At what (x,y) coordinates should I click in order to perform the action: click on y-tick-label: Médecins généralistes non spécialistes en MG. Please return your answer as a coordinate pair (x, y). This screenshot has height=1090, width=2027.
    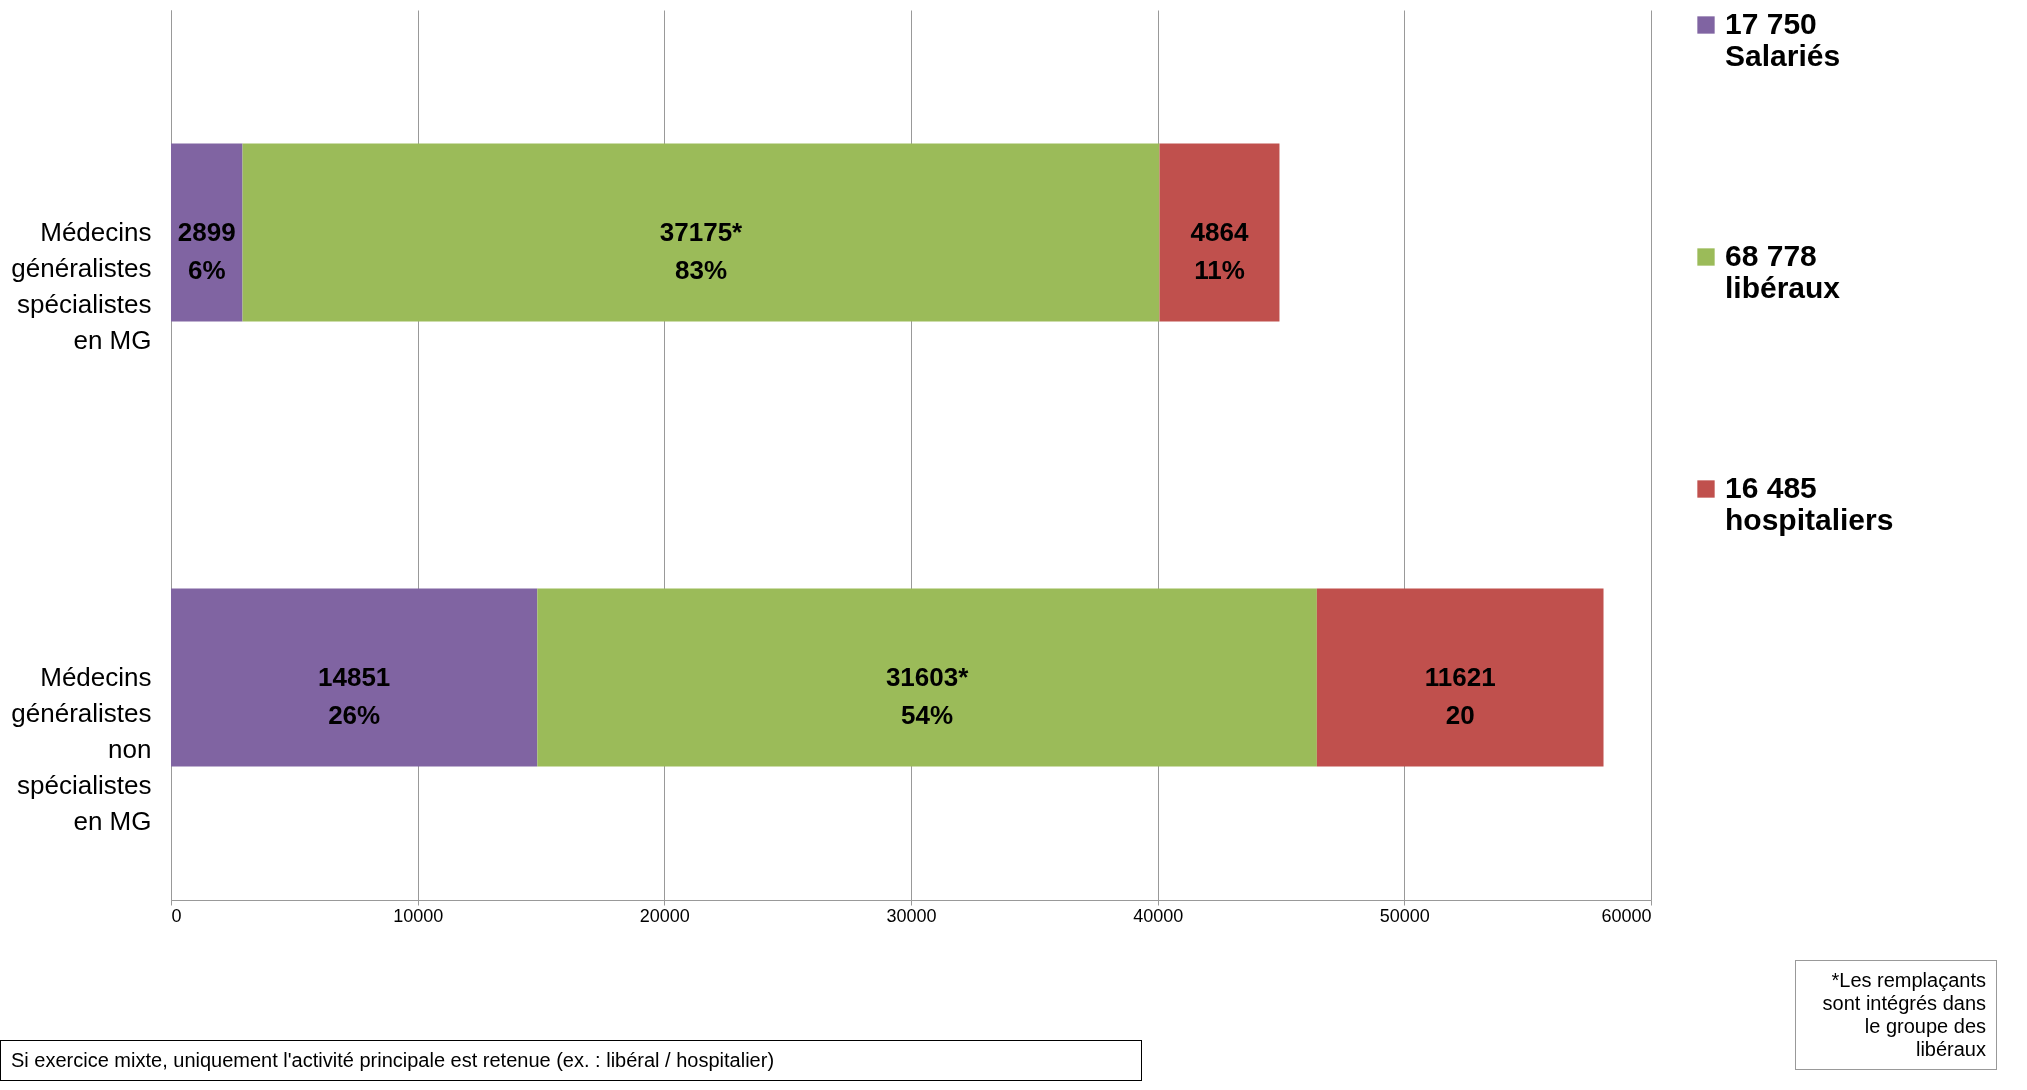
    Looking at the image, I should click on (81, 748).